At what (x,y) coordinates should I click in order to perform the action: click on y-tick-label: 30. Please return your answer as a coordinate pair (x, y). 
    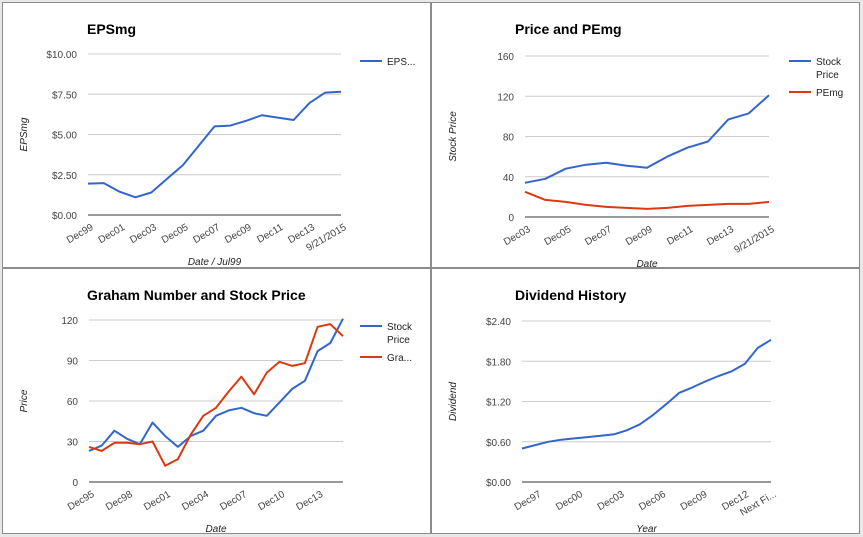
    Looking at the image, I should click on (73, 443).